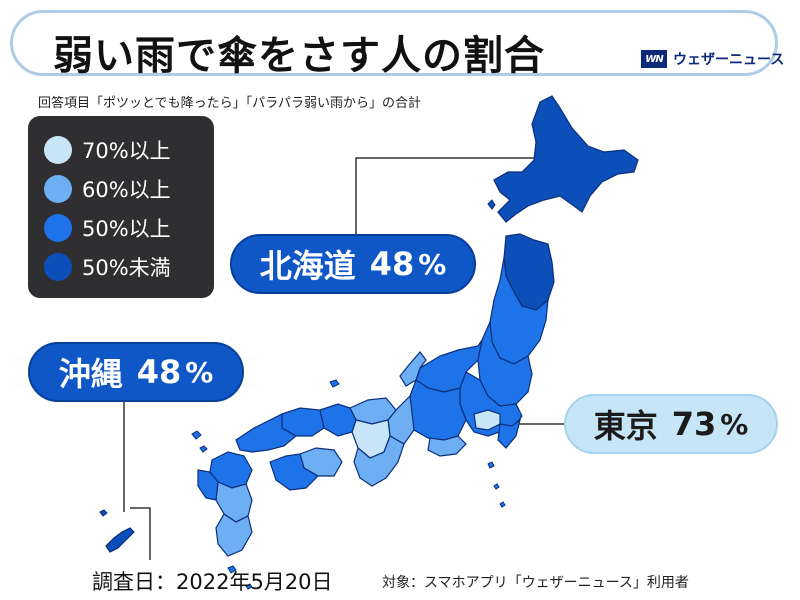 This screenshot has height=600, width=800. I want to click on legend-item: 50%未満, so click(129, 266).